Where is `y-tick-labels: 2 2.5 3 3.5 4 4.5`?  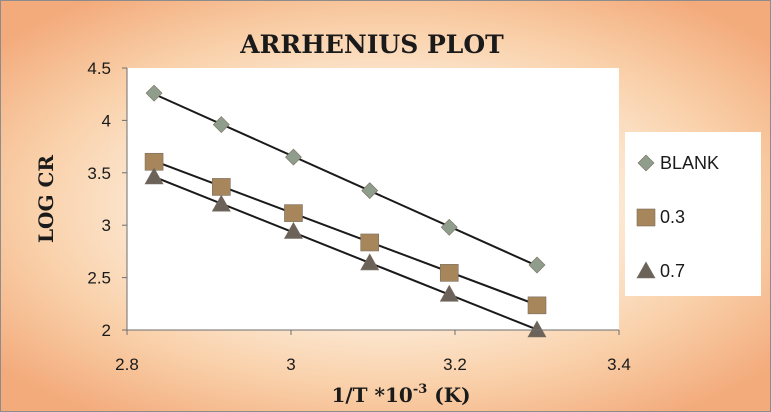
y-tick-labels: 2 2.5 3 3.5 4 4.5 is located at coordinates (107, 199).